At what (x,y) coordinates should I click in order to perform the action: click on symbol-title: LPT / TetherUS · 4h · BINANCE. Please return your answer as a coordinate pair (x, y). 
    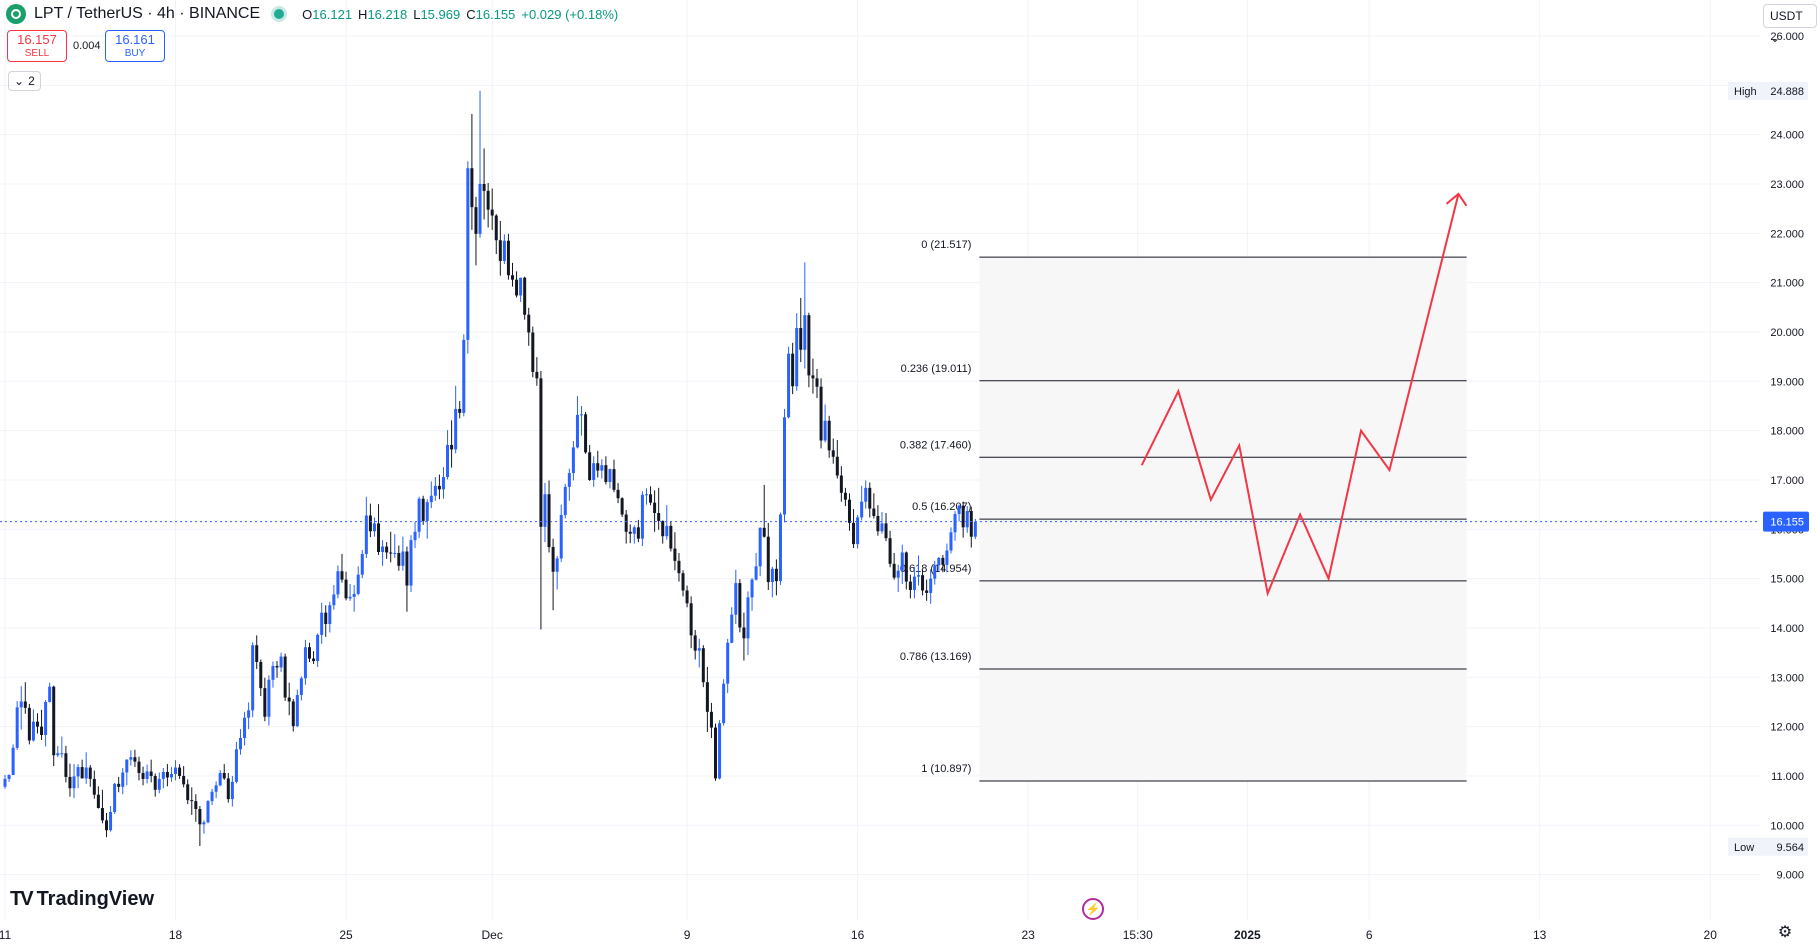
    Looking at the image, I should click on (147, 13).